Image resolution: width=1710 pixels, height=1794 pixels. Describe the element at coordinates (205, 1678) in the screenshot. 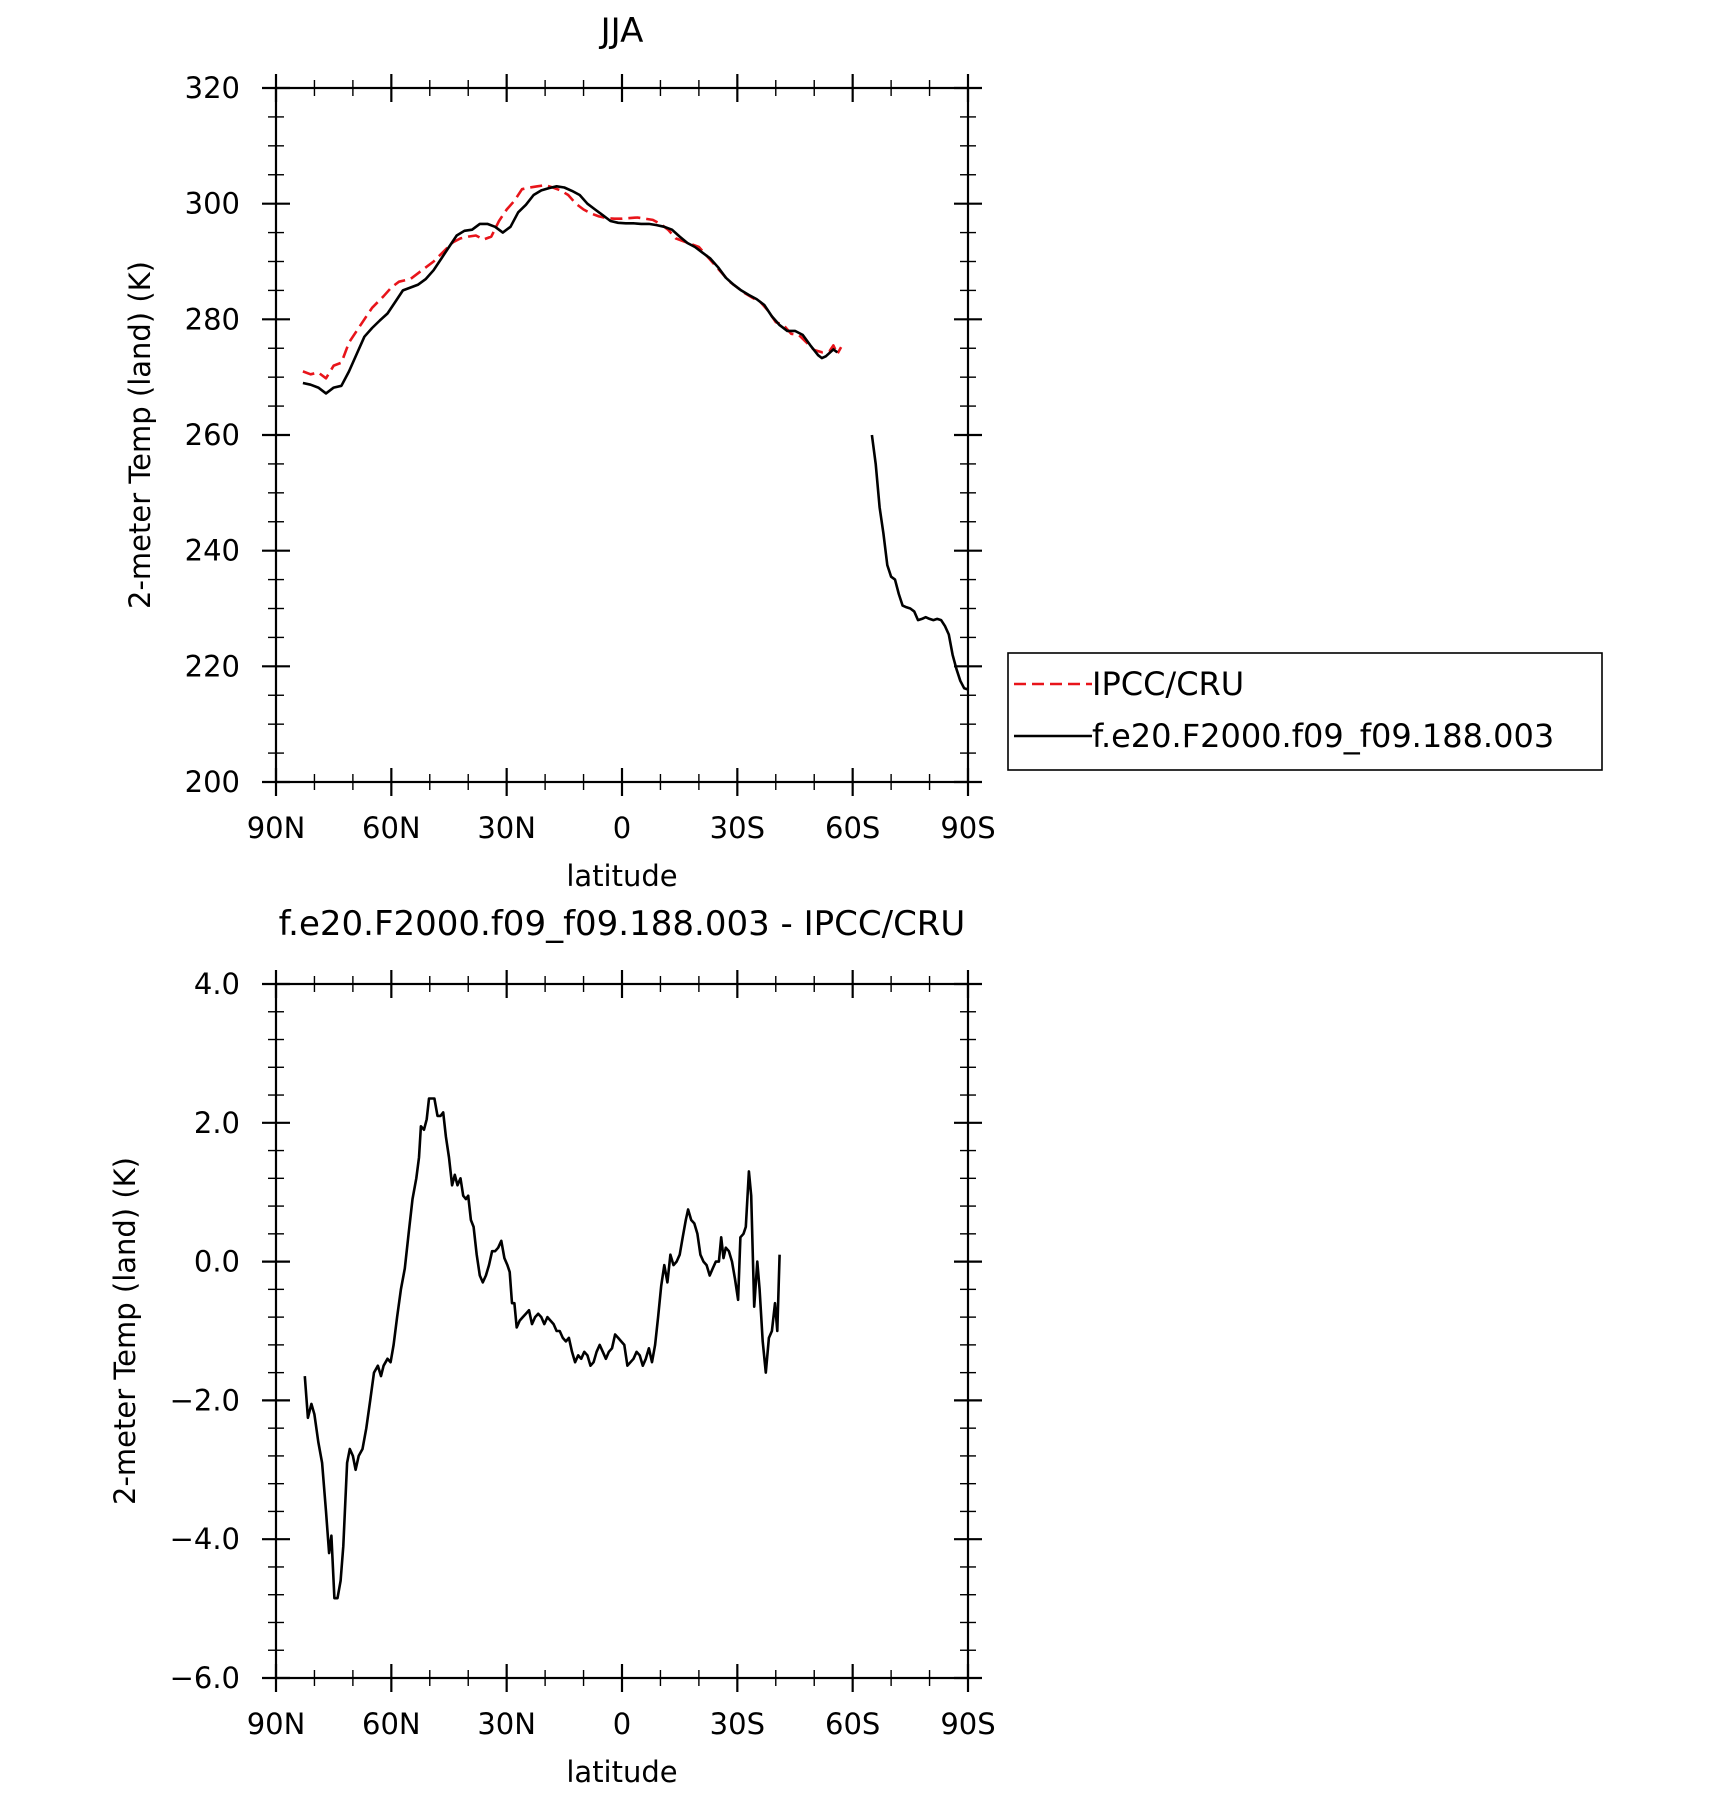

I see `y-tick-label: −6.0` at that location.